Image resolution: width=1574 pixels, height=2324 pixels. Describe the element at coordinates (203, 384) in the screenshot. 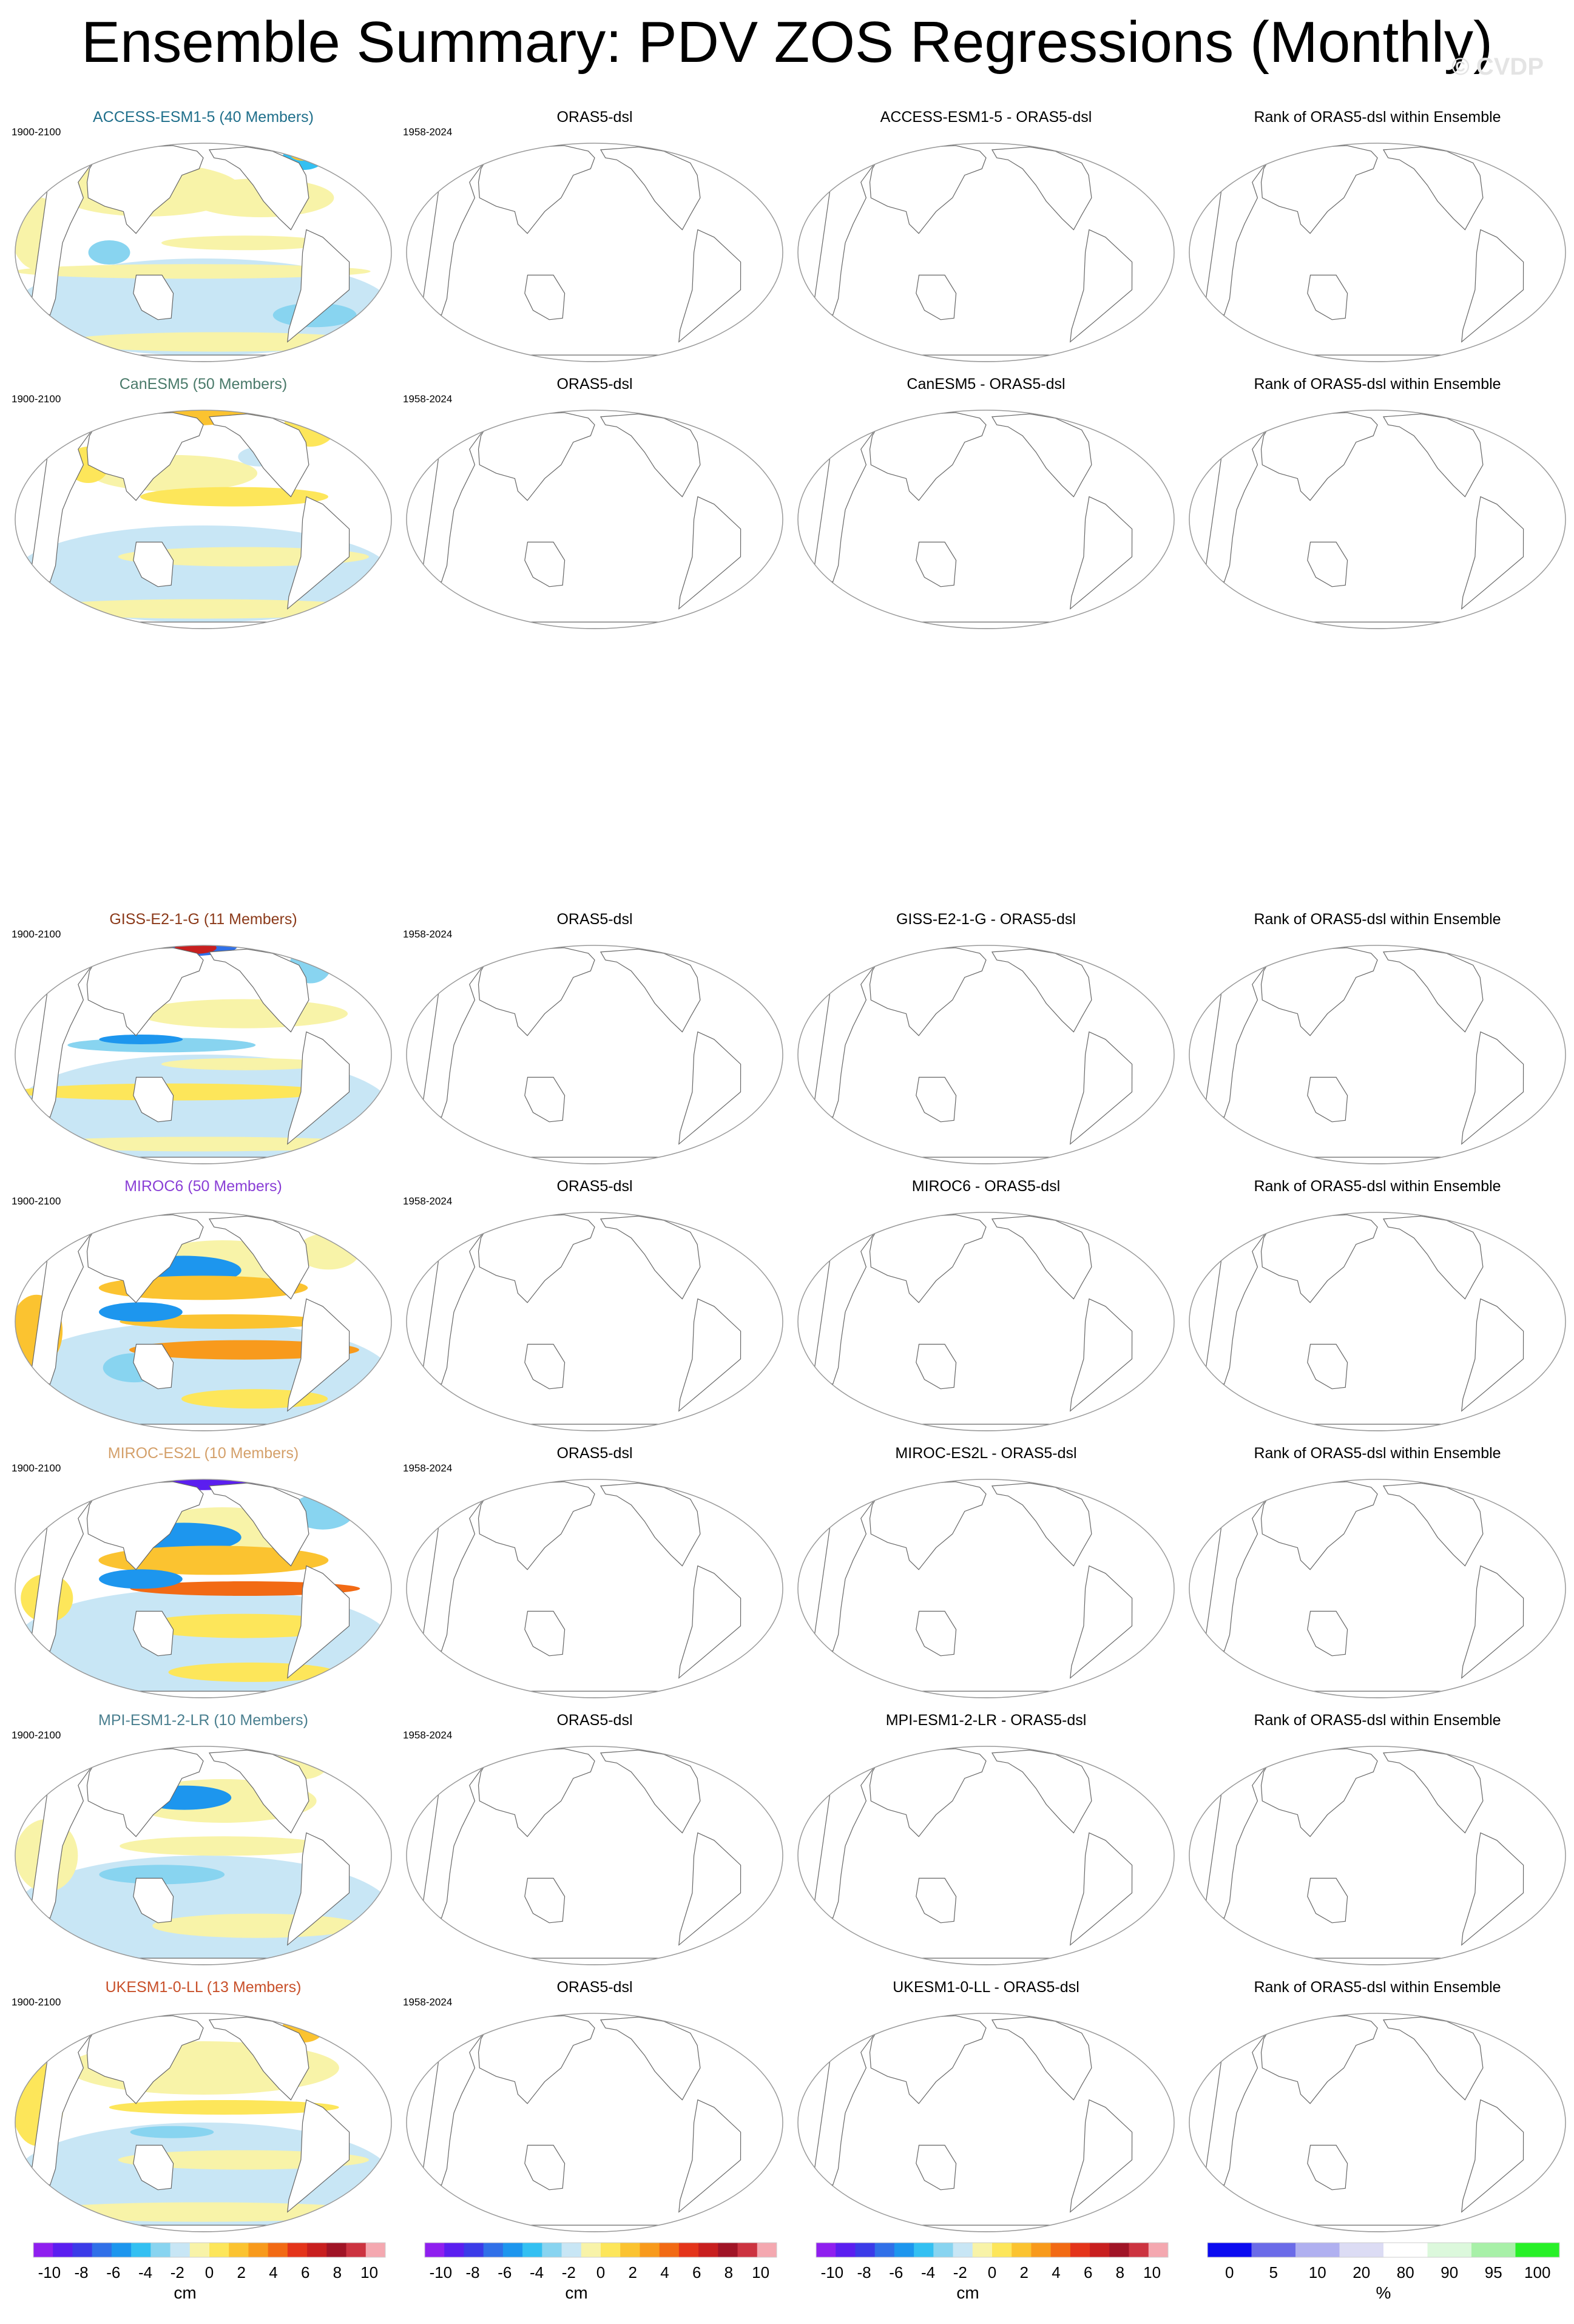

I see `panel-title: CanESM5 (50 Members)` at that location.